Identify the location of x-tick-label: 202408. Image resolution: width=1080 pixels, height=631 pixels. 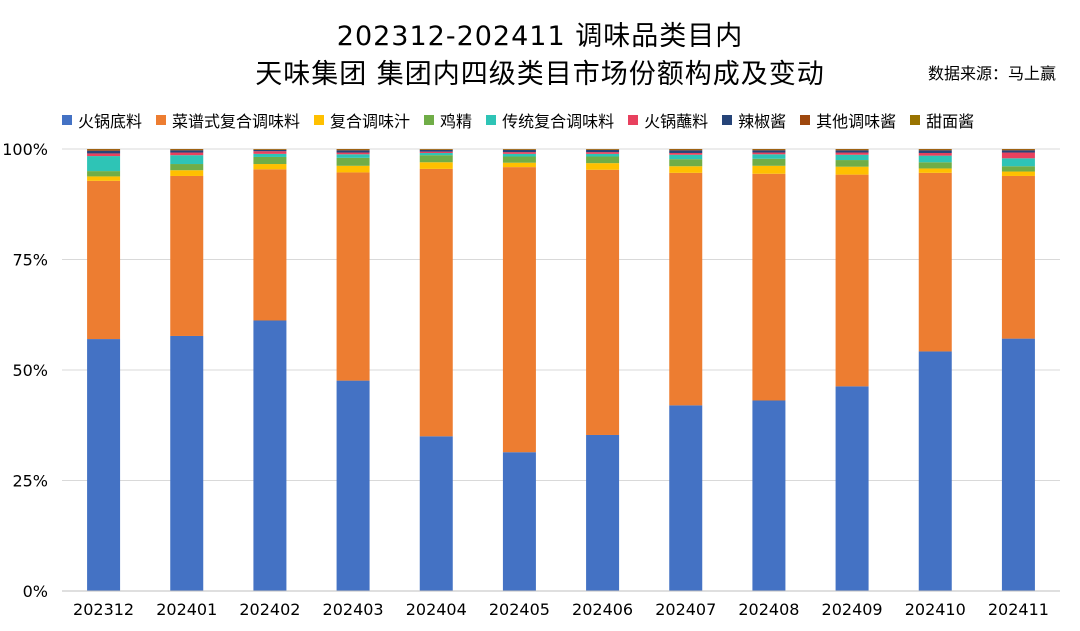
(768, 609).